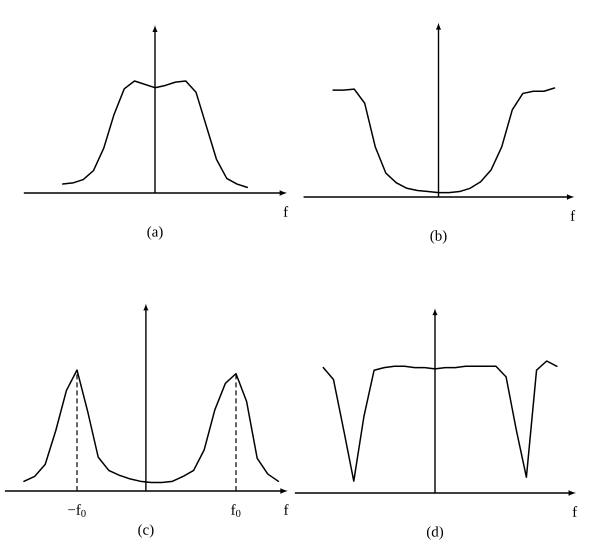  Describe the element at coordinates (438, 237) in the screenshot. I see `text: (b)` at that location.